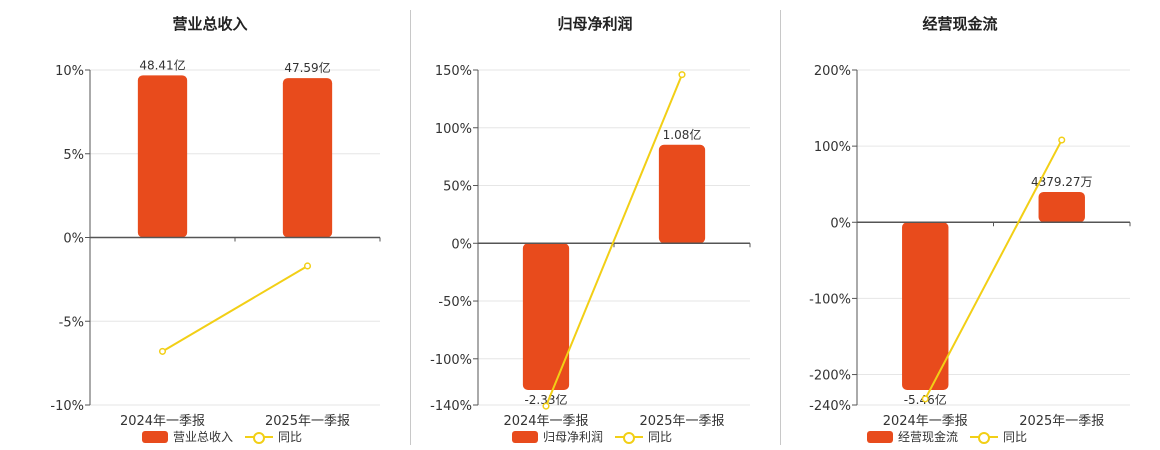 The width and height of the screenshot is (1160, 450). What do you see at coordinates (572, 437) in the screenshot?
I see `legend-bar-label: 归母净利润` at bounding box center [572, 437].